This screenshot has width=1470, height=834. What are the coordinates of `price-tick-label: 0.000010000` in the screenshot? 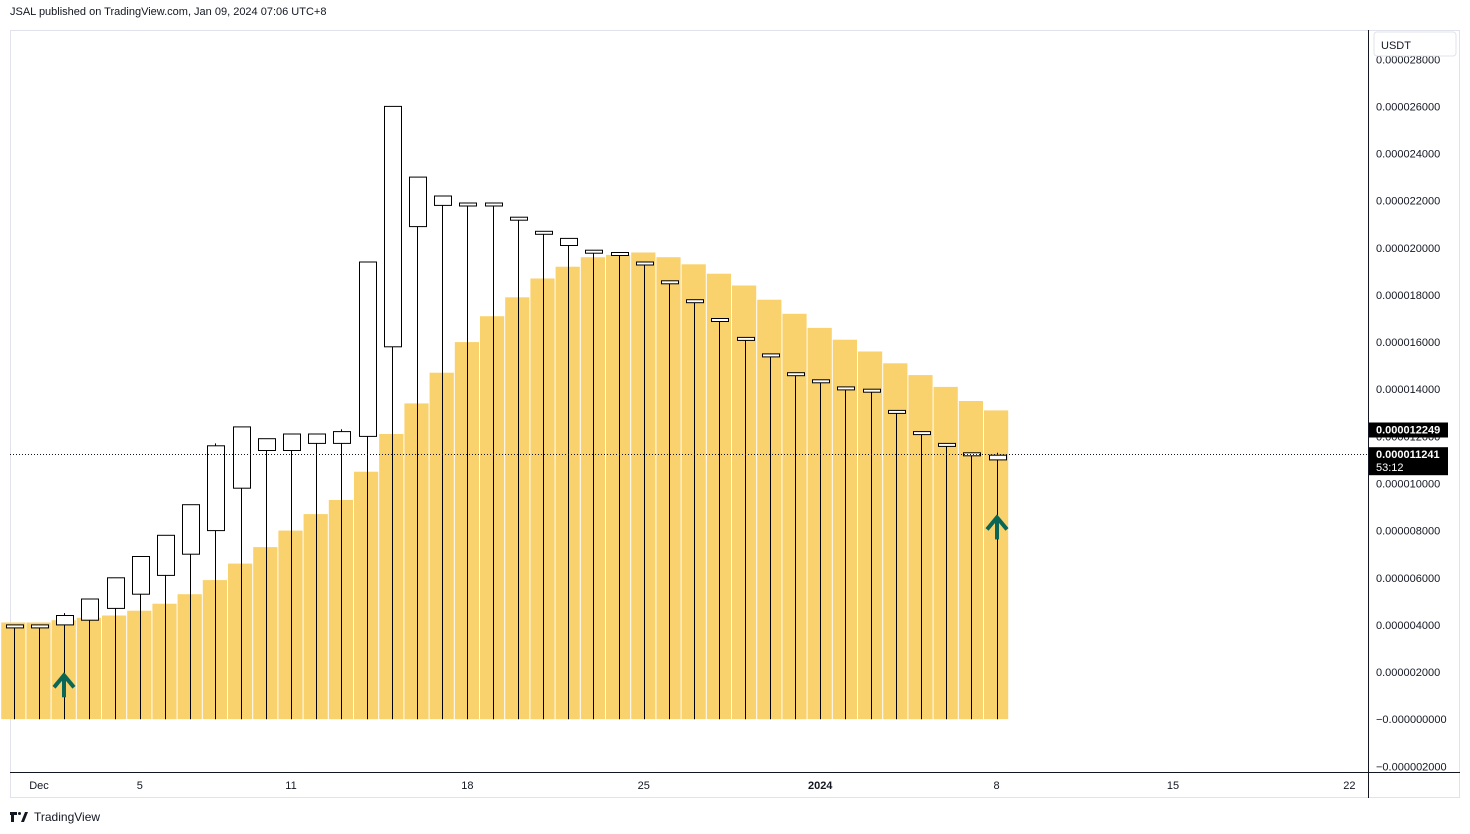 It's located at (1408, 485).